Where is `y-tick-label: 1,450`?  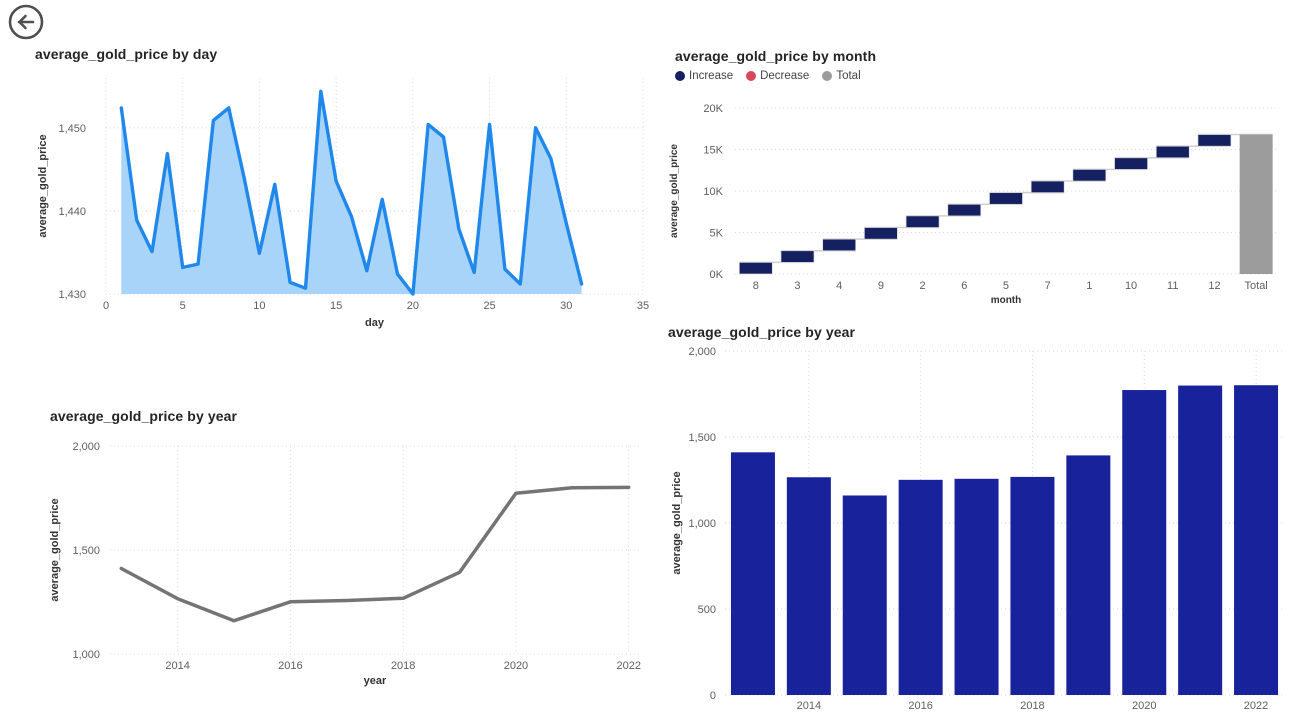 y-tick-label: 1,450 is located at coordinates (72, 129).